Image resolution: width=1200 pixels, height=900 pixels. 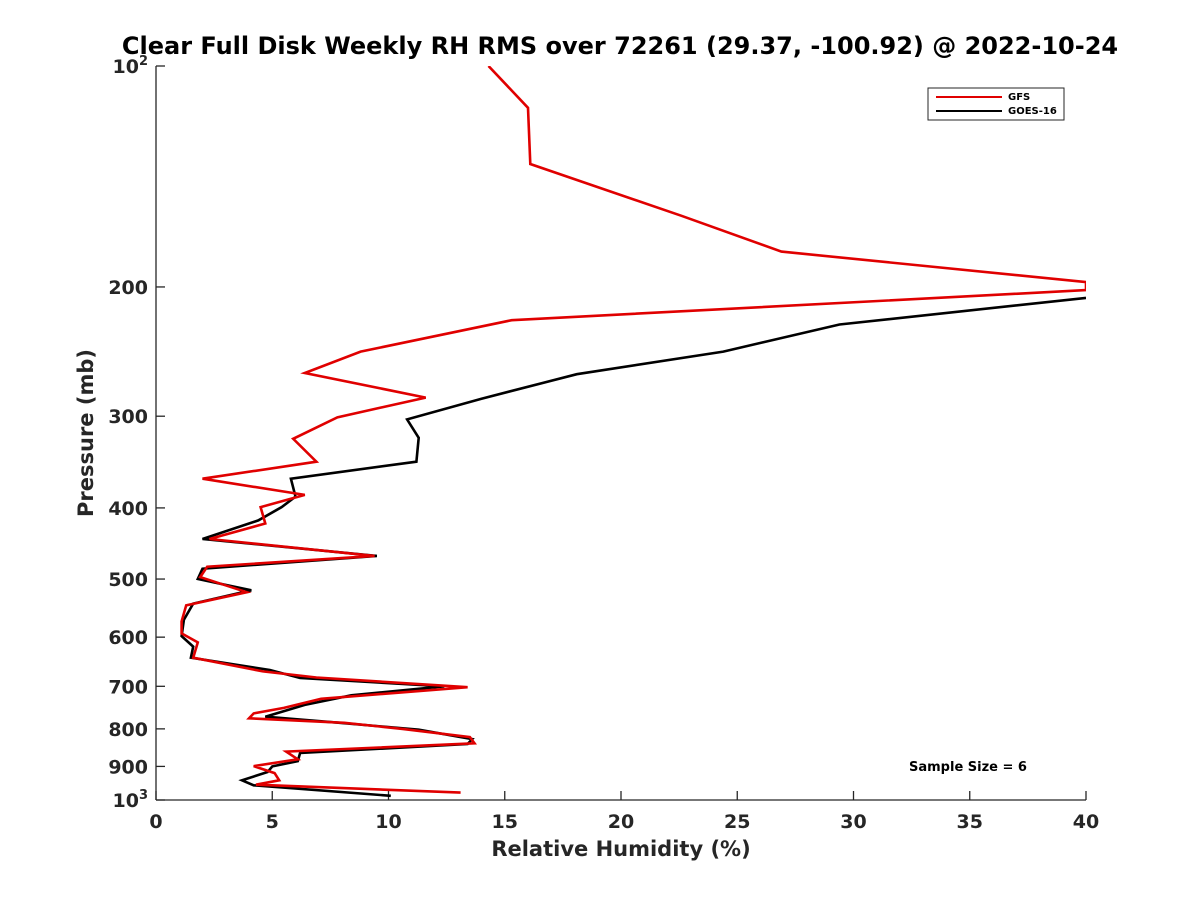 What do you see at coordinates (737, 822) in the screenshot?
I see `x-tick-label: 25` at bounding box center [737, 822].